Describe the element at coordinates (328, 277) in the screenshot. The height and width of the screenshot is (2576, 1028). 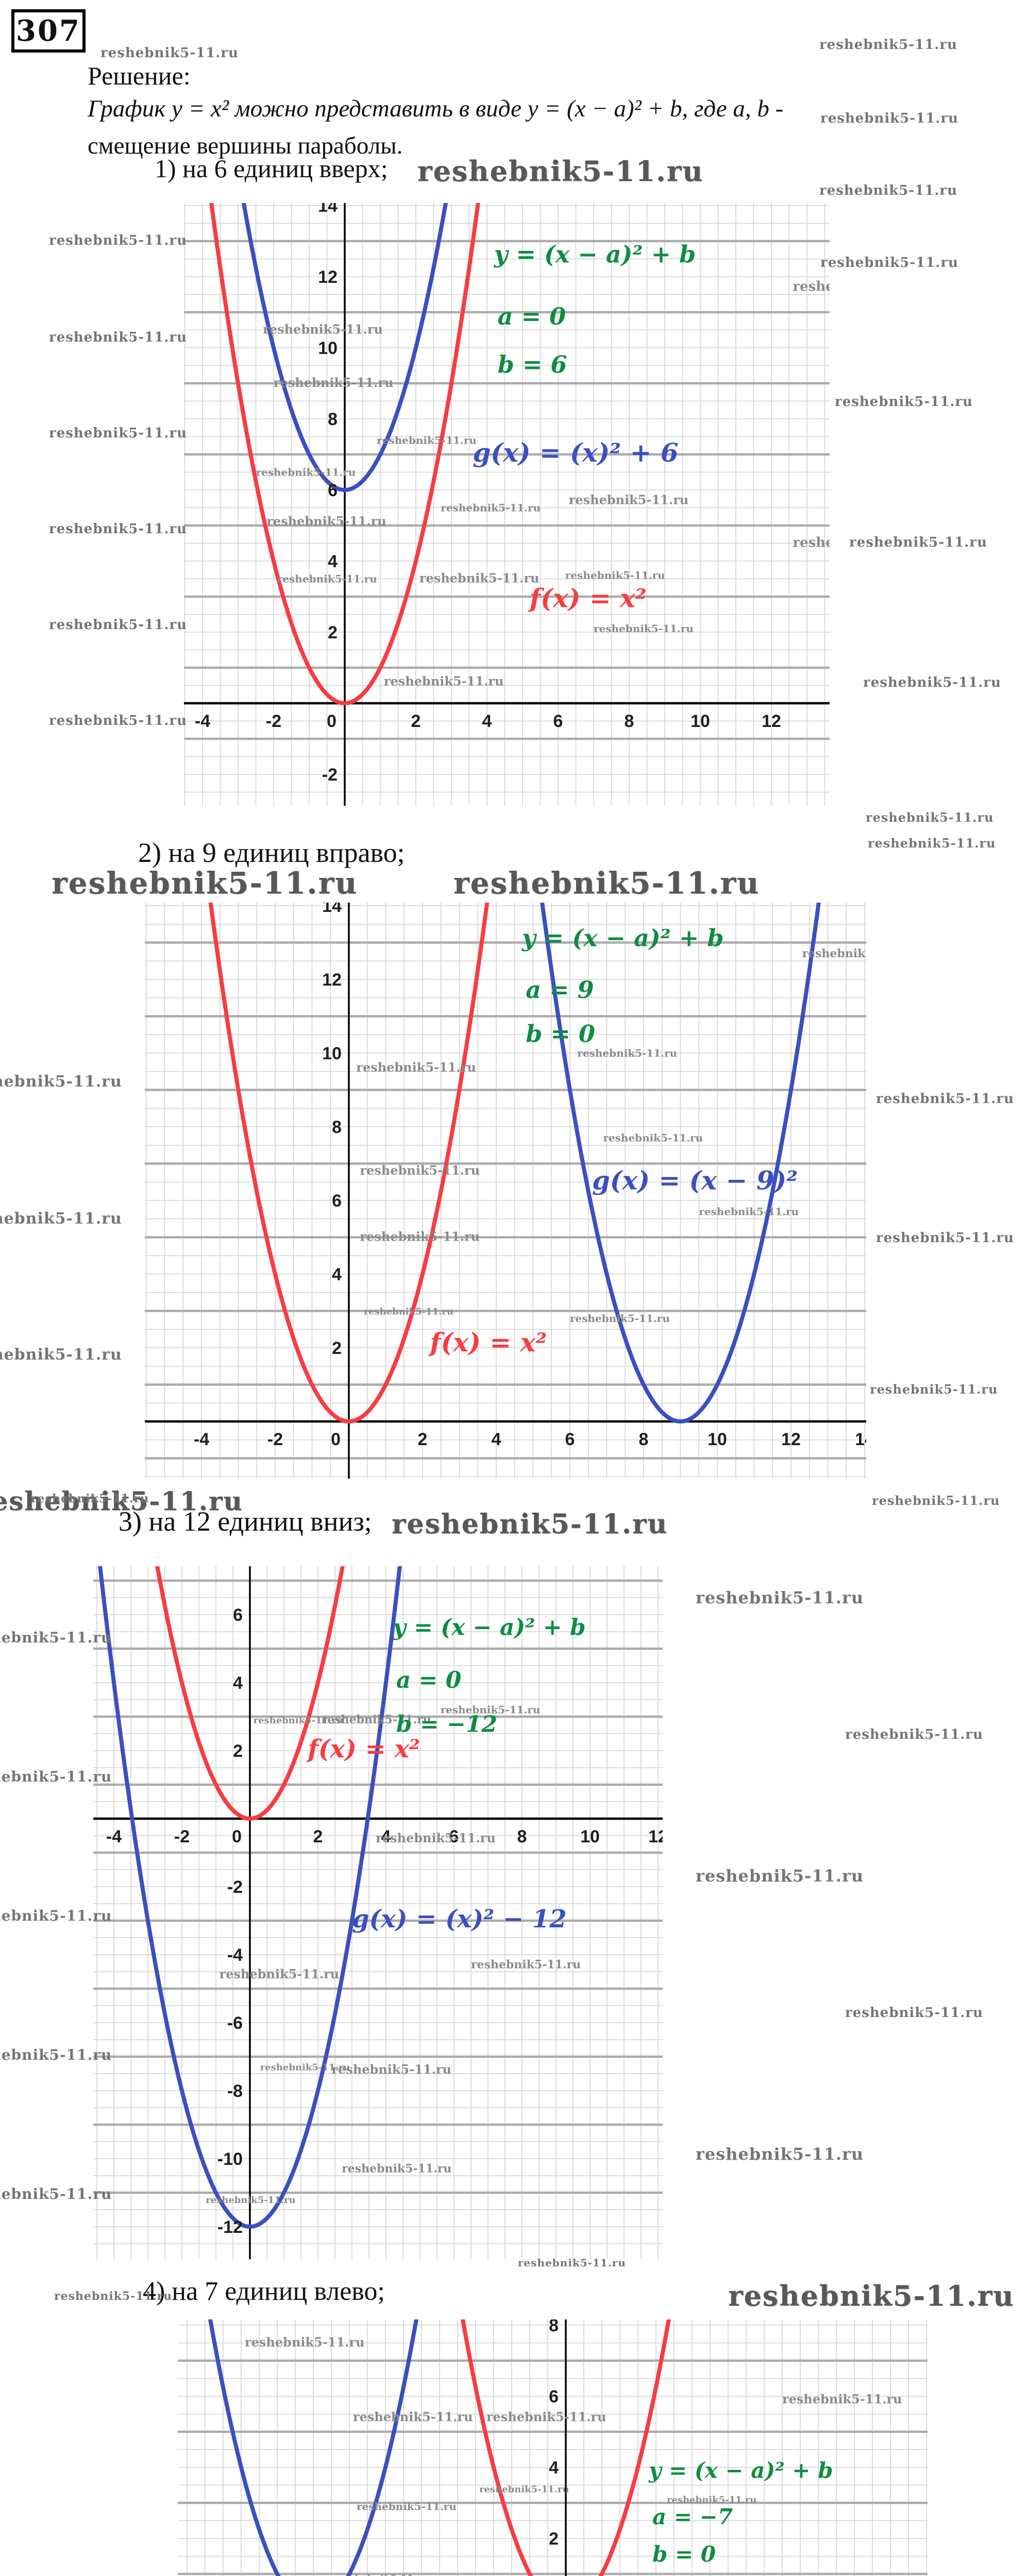
I see `y-tick-label: 12` at that location.